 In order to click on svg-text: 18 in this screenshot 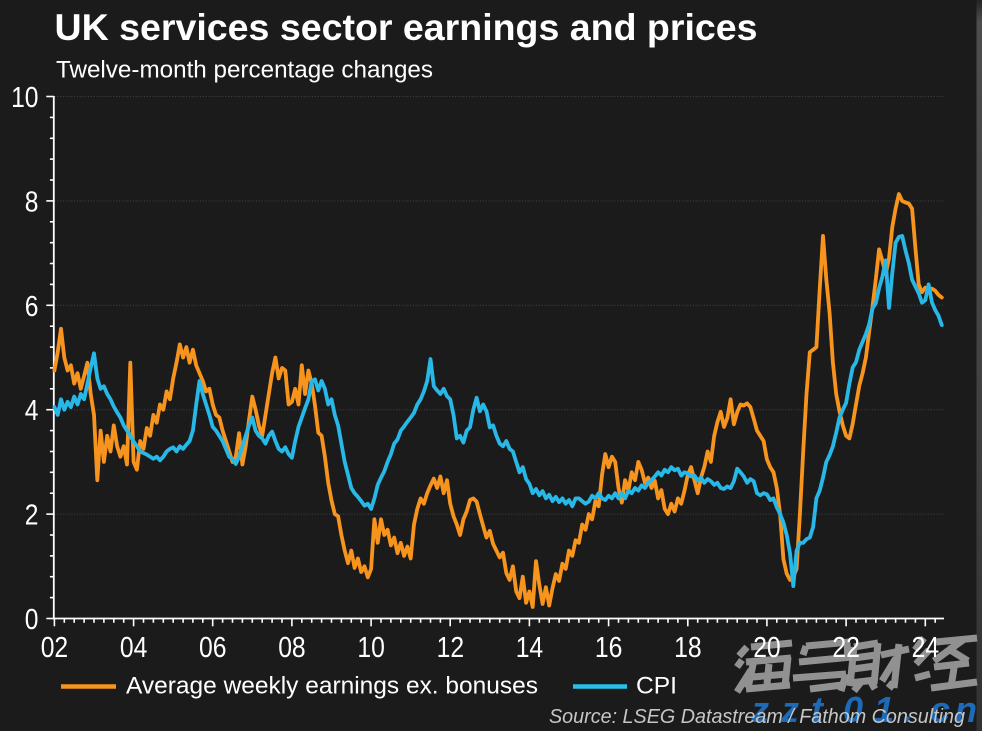, I will do `click(688, 648)`.